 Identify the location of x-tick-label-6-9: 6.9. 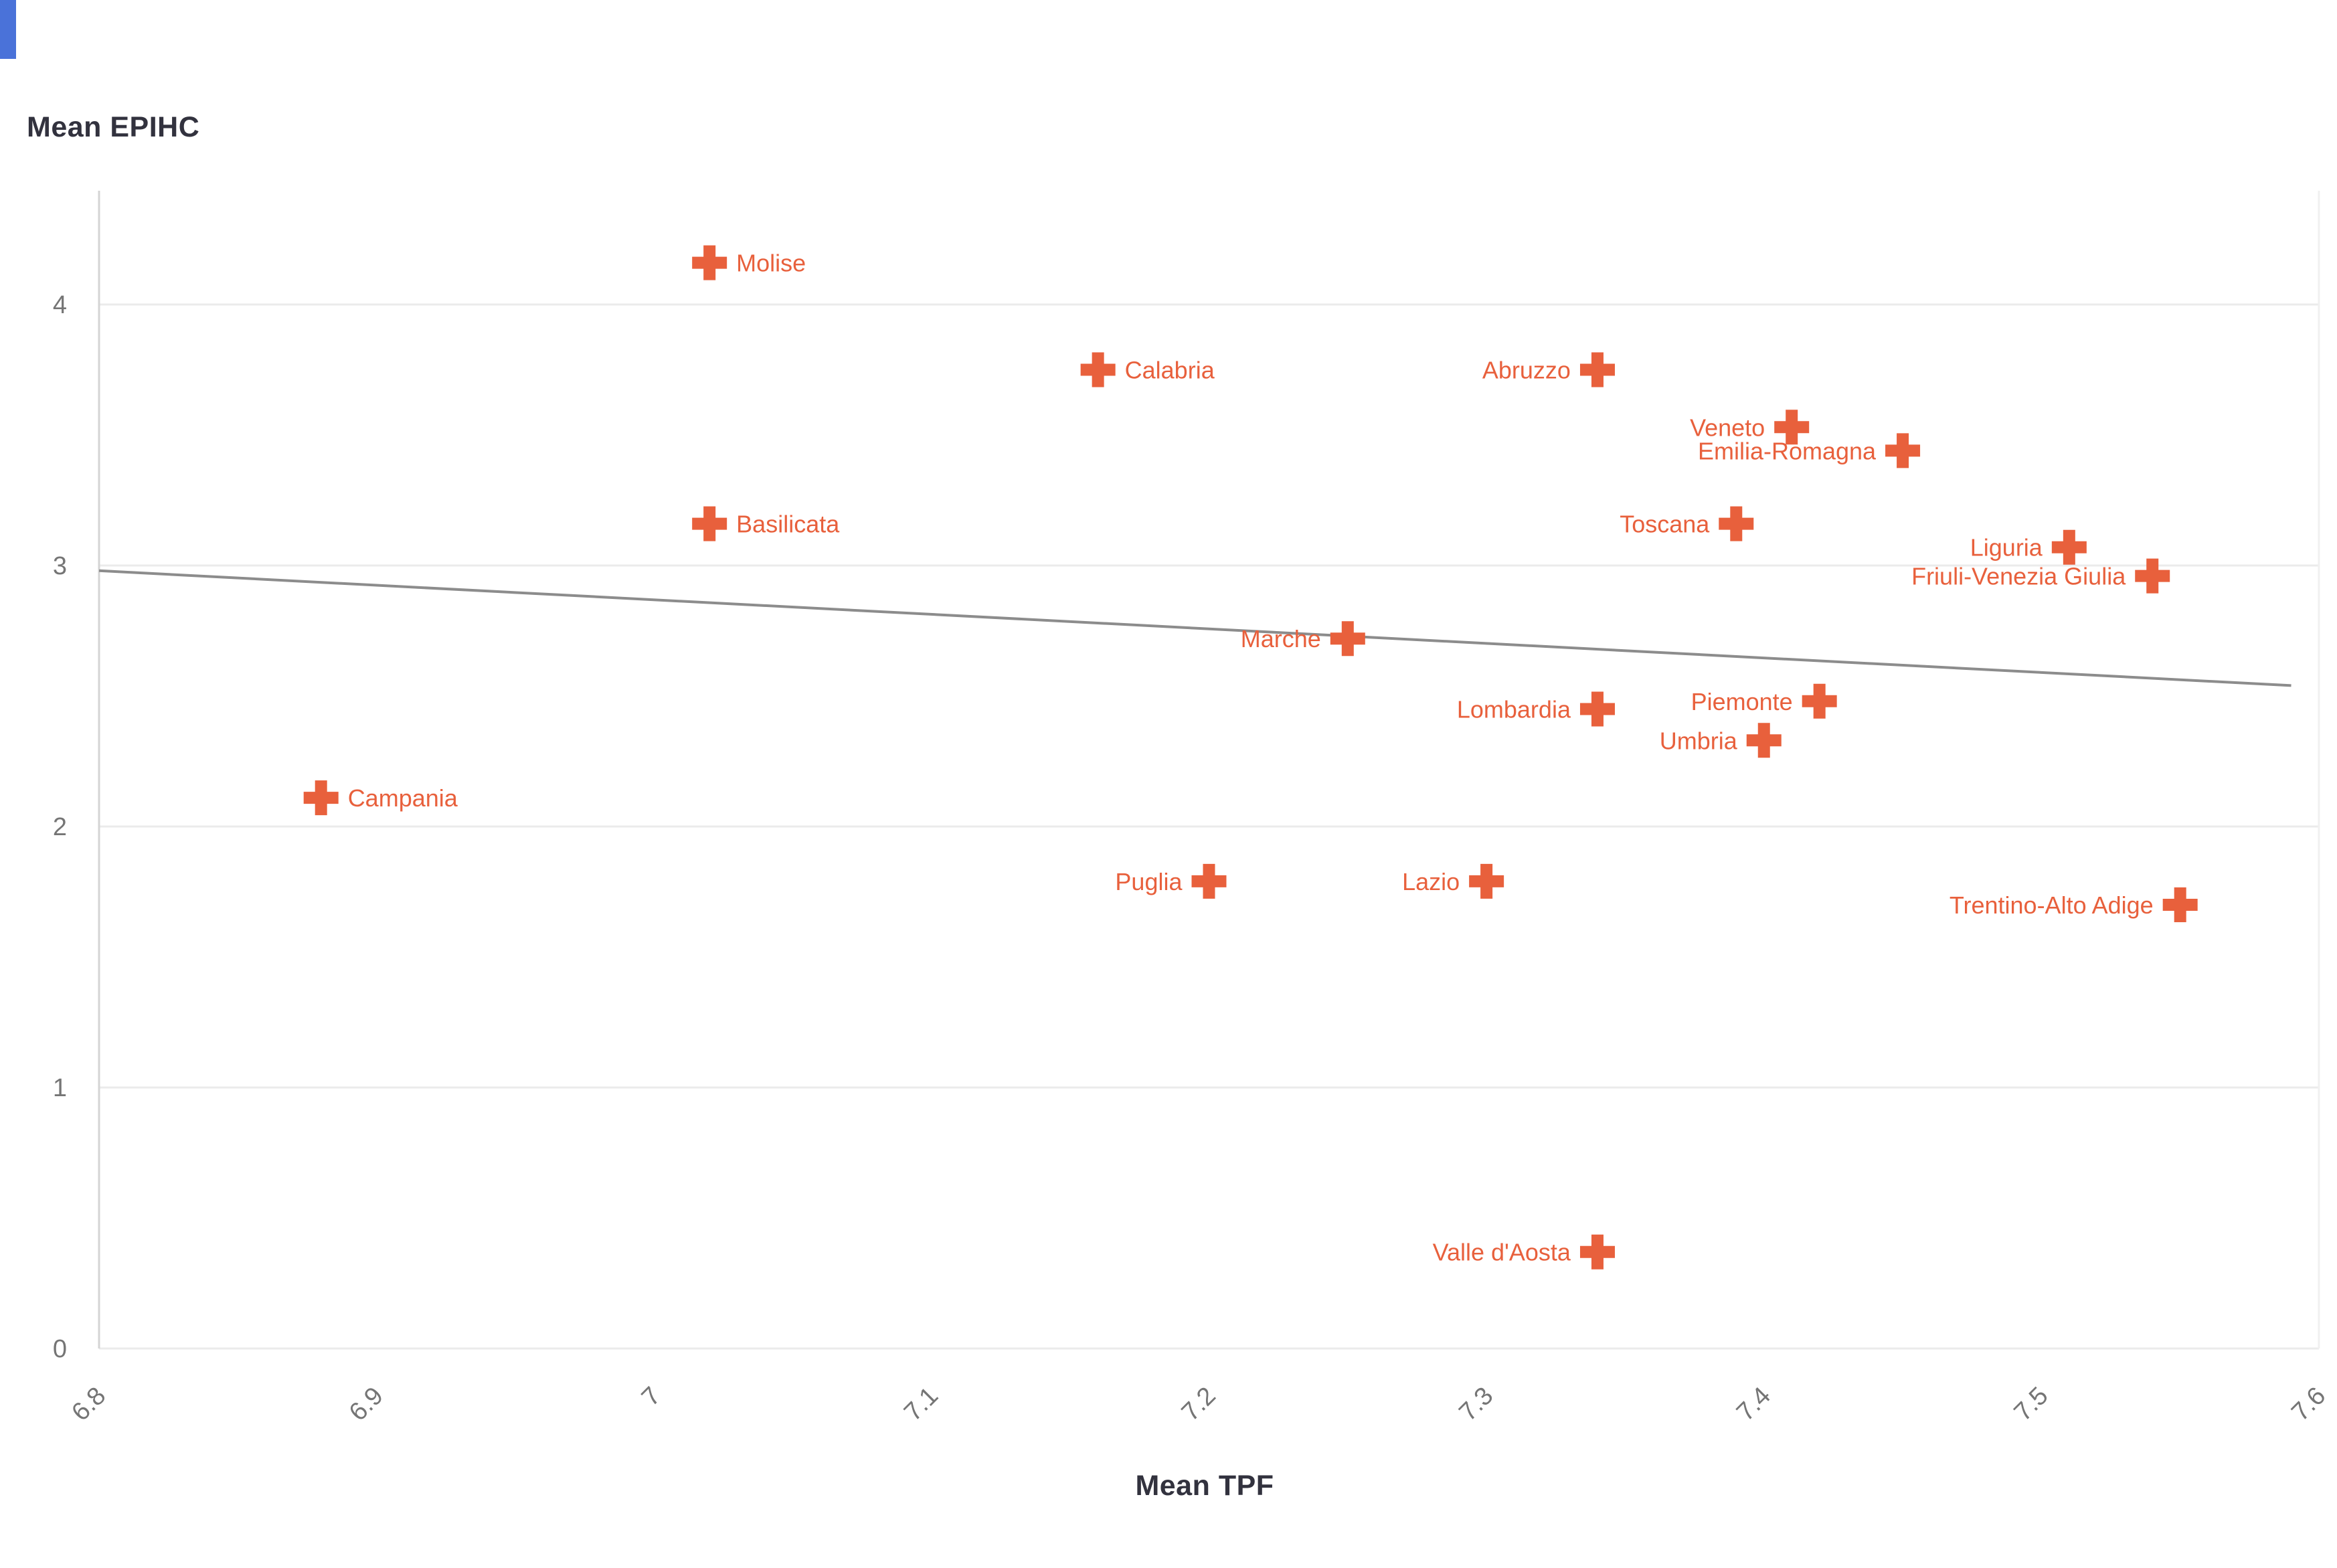
(366, 1404).